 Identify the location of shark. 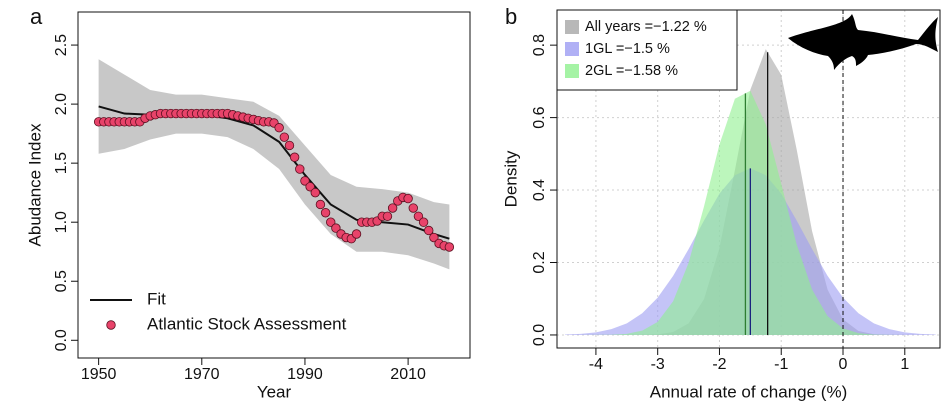
(863, 42).